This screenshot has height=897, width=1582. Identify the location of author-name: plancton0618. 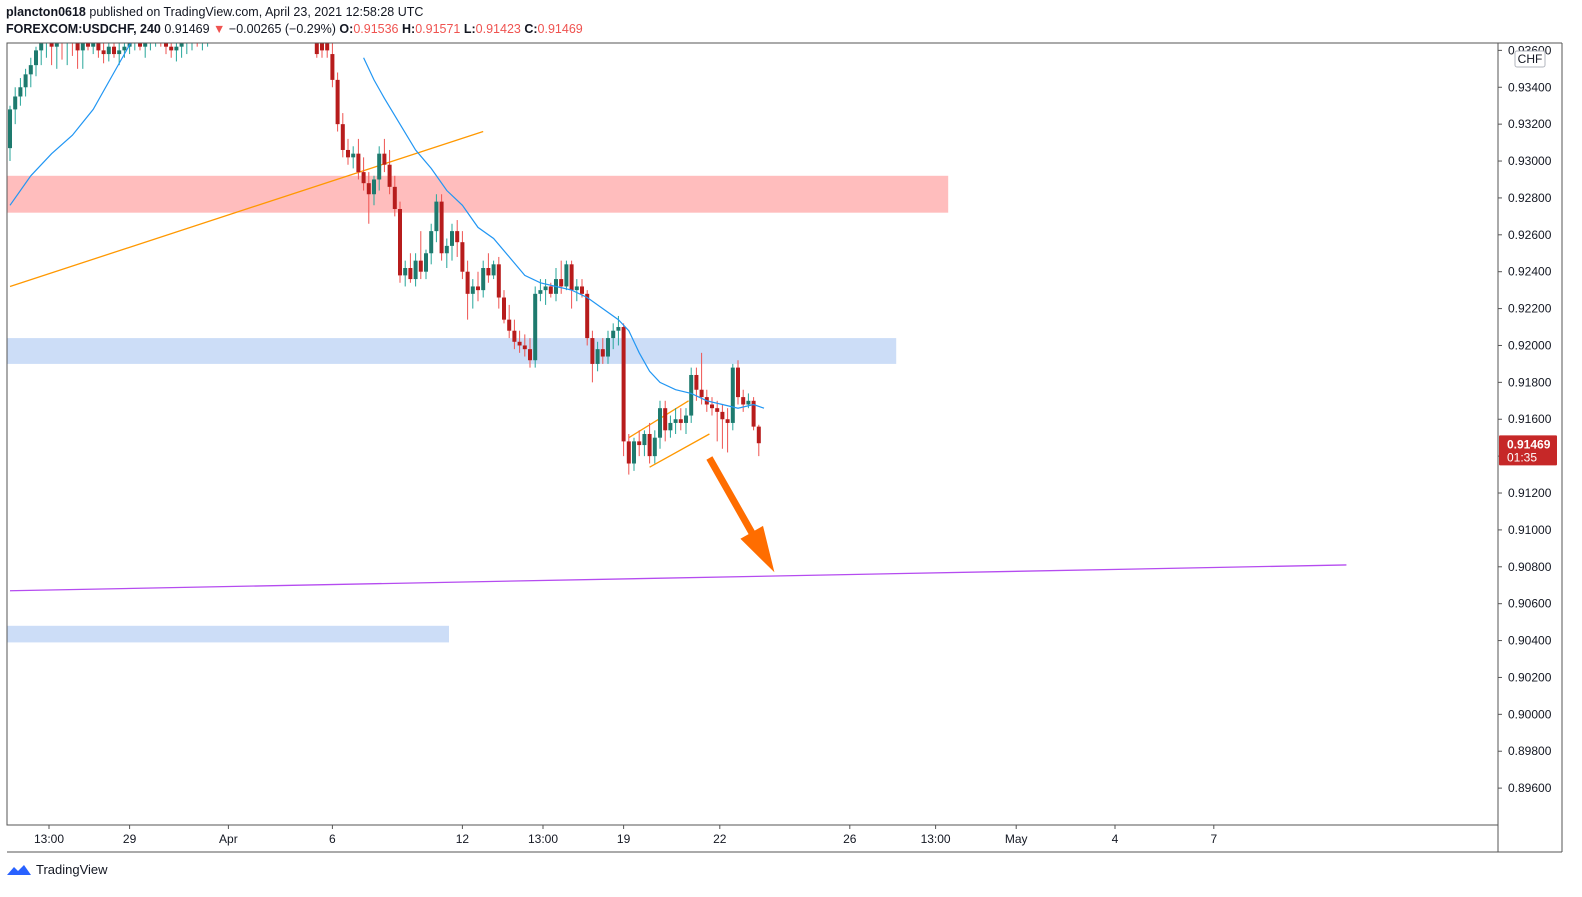
(46, 12).